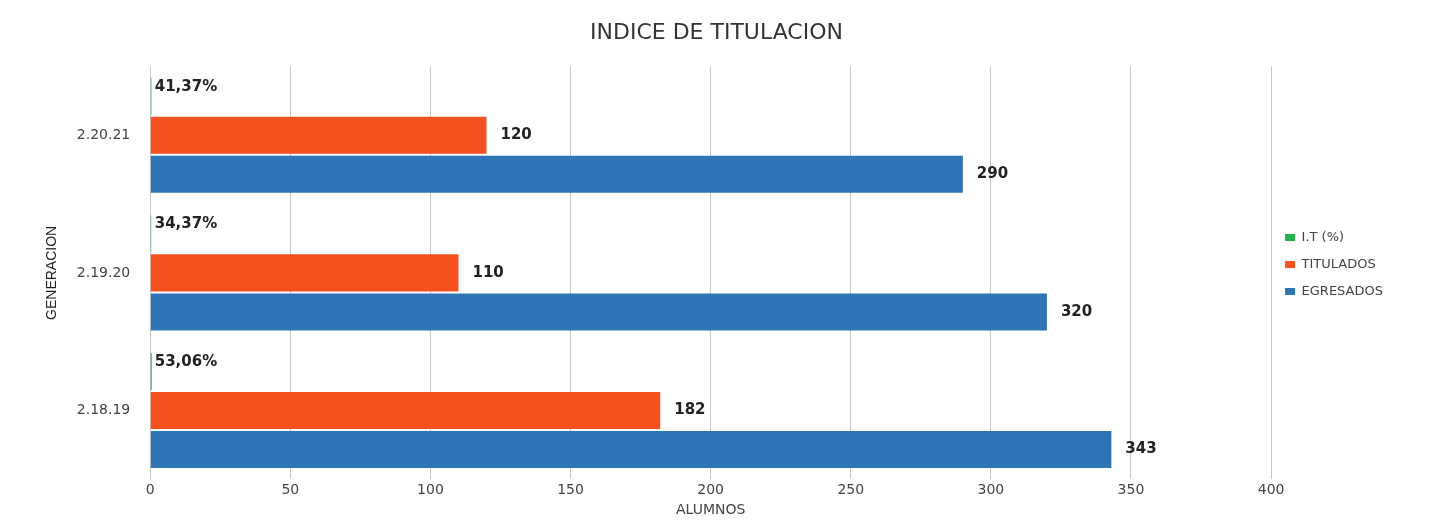 The image size is (1433, 529). Describe the element at coordinates (690, 409) in the screenshot. I see `data-label: 182` at that location.